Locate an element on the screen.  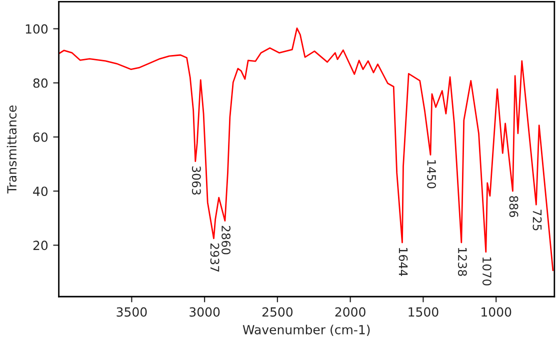
annotation: 2937 is located at coordinates (215, 257).